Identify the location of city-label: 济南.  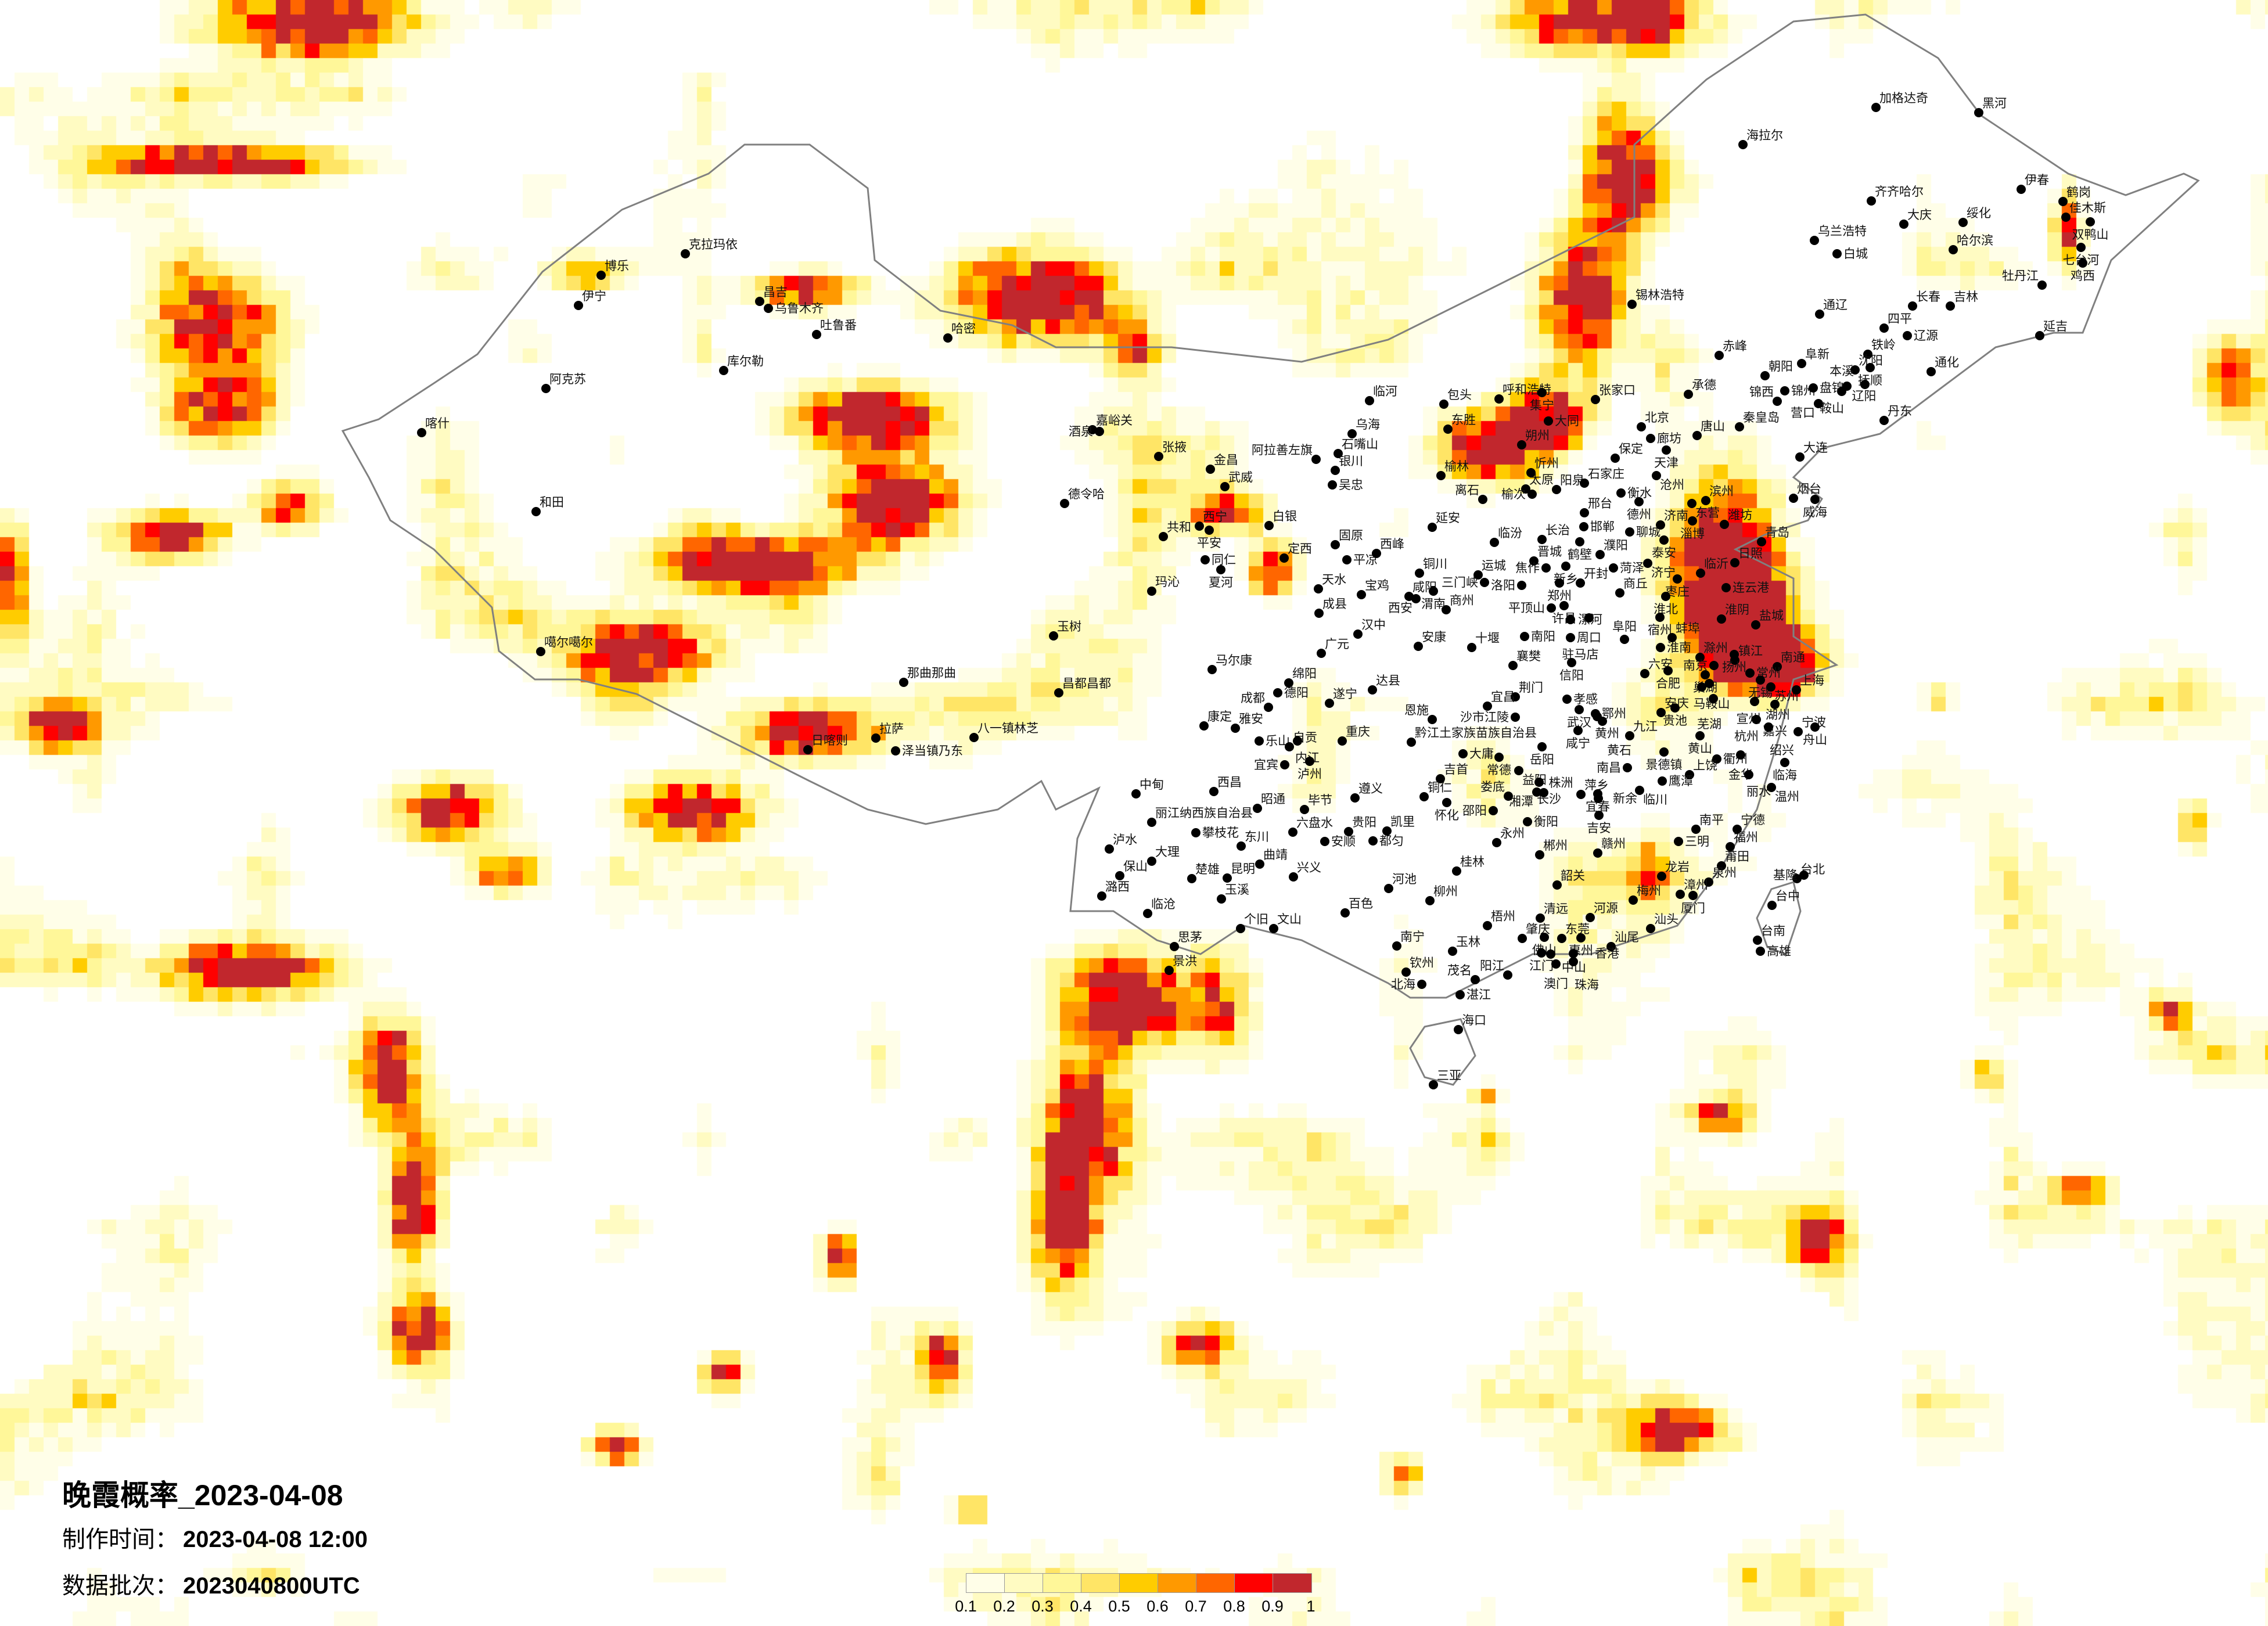
(1676, 516).